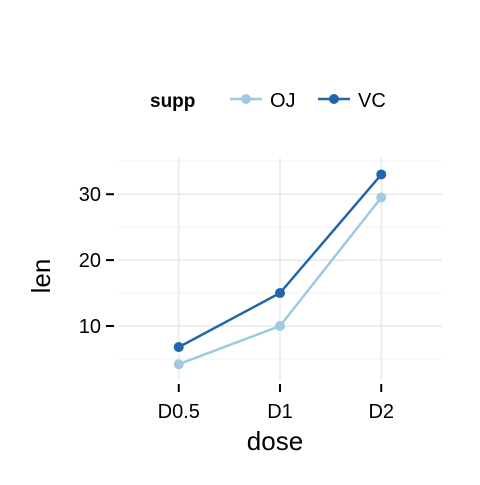 This screenshot has height=485, width=480. Describe the element at coordinates (90, 195) in the screenshot. I see `y-tick-label-30: 30` at that location.